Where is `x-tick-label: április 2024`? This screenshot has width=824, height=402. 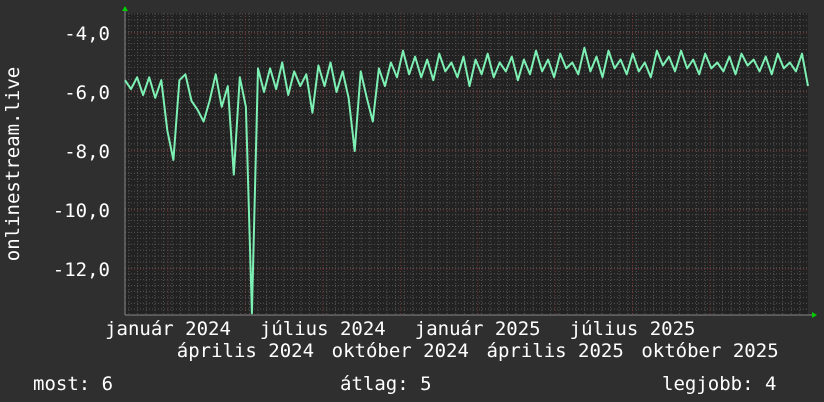 x-tick-label: április 2024 is located at coordinates (245, 351).